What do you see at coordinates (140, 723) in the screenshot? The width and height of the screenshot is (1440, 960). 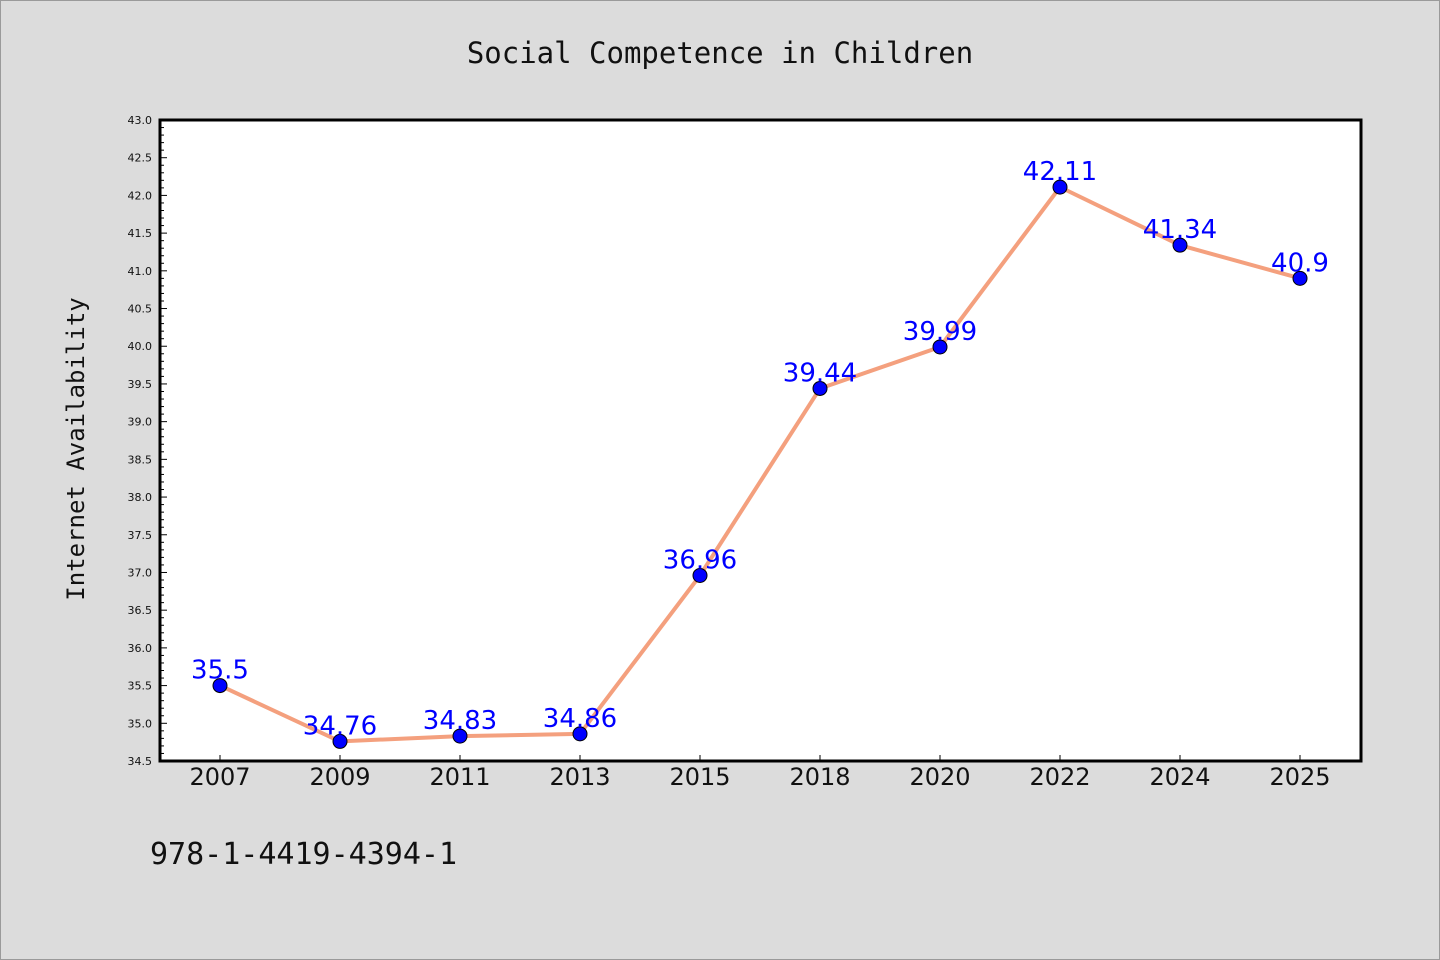 I see `y-tick-label: 35.0` at bounding box center [140, 723].